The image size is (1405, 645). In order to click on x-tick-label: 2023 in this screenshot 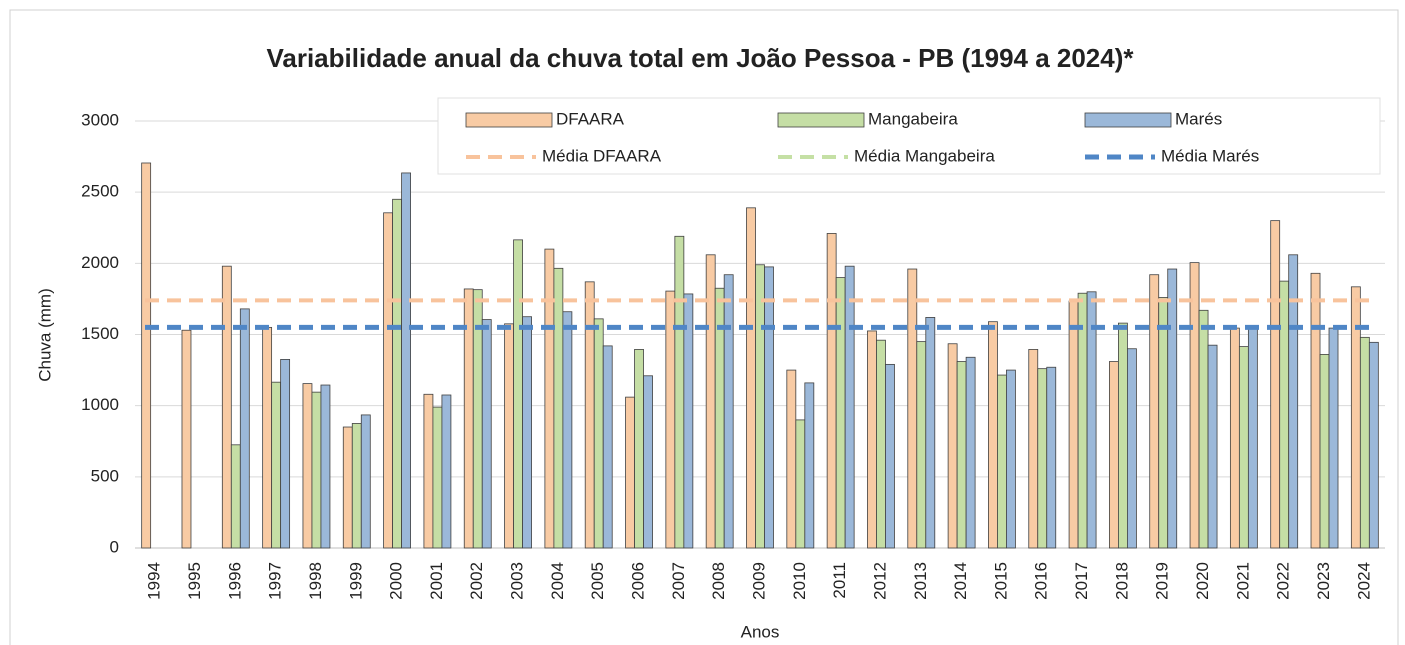, I will do `click(1323, 581)`.